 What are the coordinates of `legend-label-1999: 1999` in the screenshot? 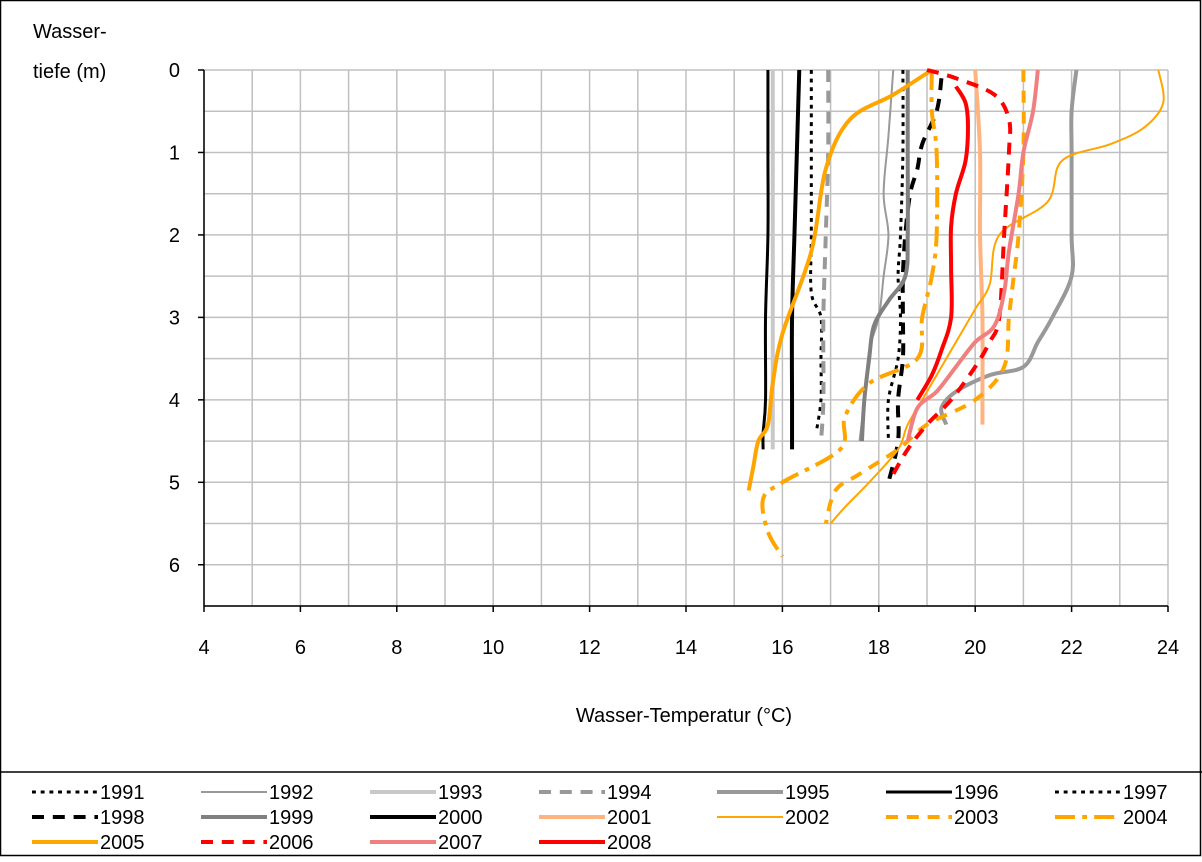 It's located at (291, 818).